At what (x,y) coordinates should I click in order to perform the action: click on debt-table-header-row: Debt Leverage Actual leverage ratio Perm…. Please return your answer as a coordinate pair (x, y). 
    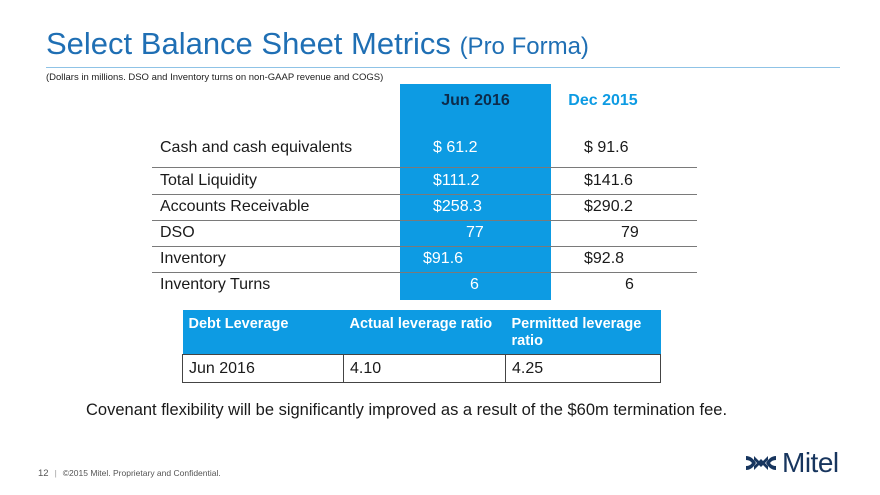
    Looking at the image, I should click on (421, 332).